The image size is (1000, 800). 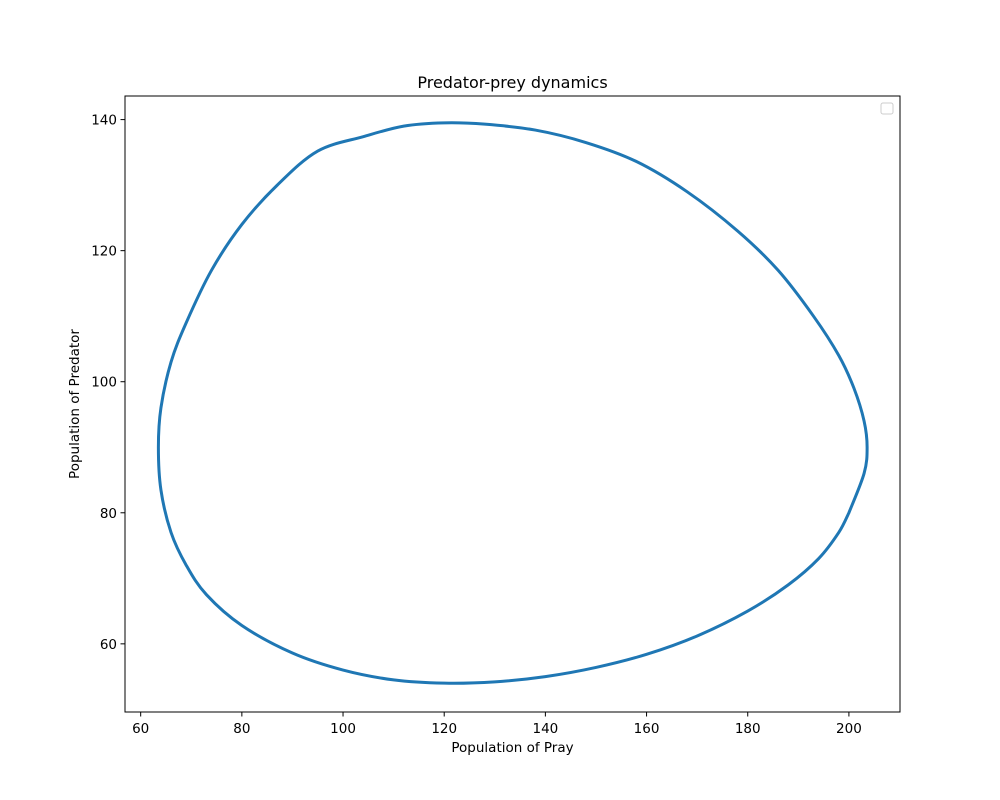 What do you see at coordinates (104, 383) in the screenshot?
I see `y-tick-label: 100` at bounding box center [104, 383].